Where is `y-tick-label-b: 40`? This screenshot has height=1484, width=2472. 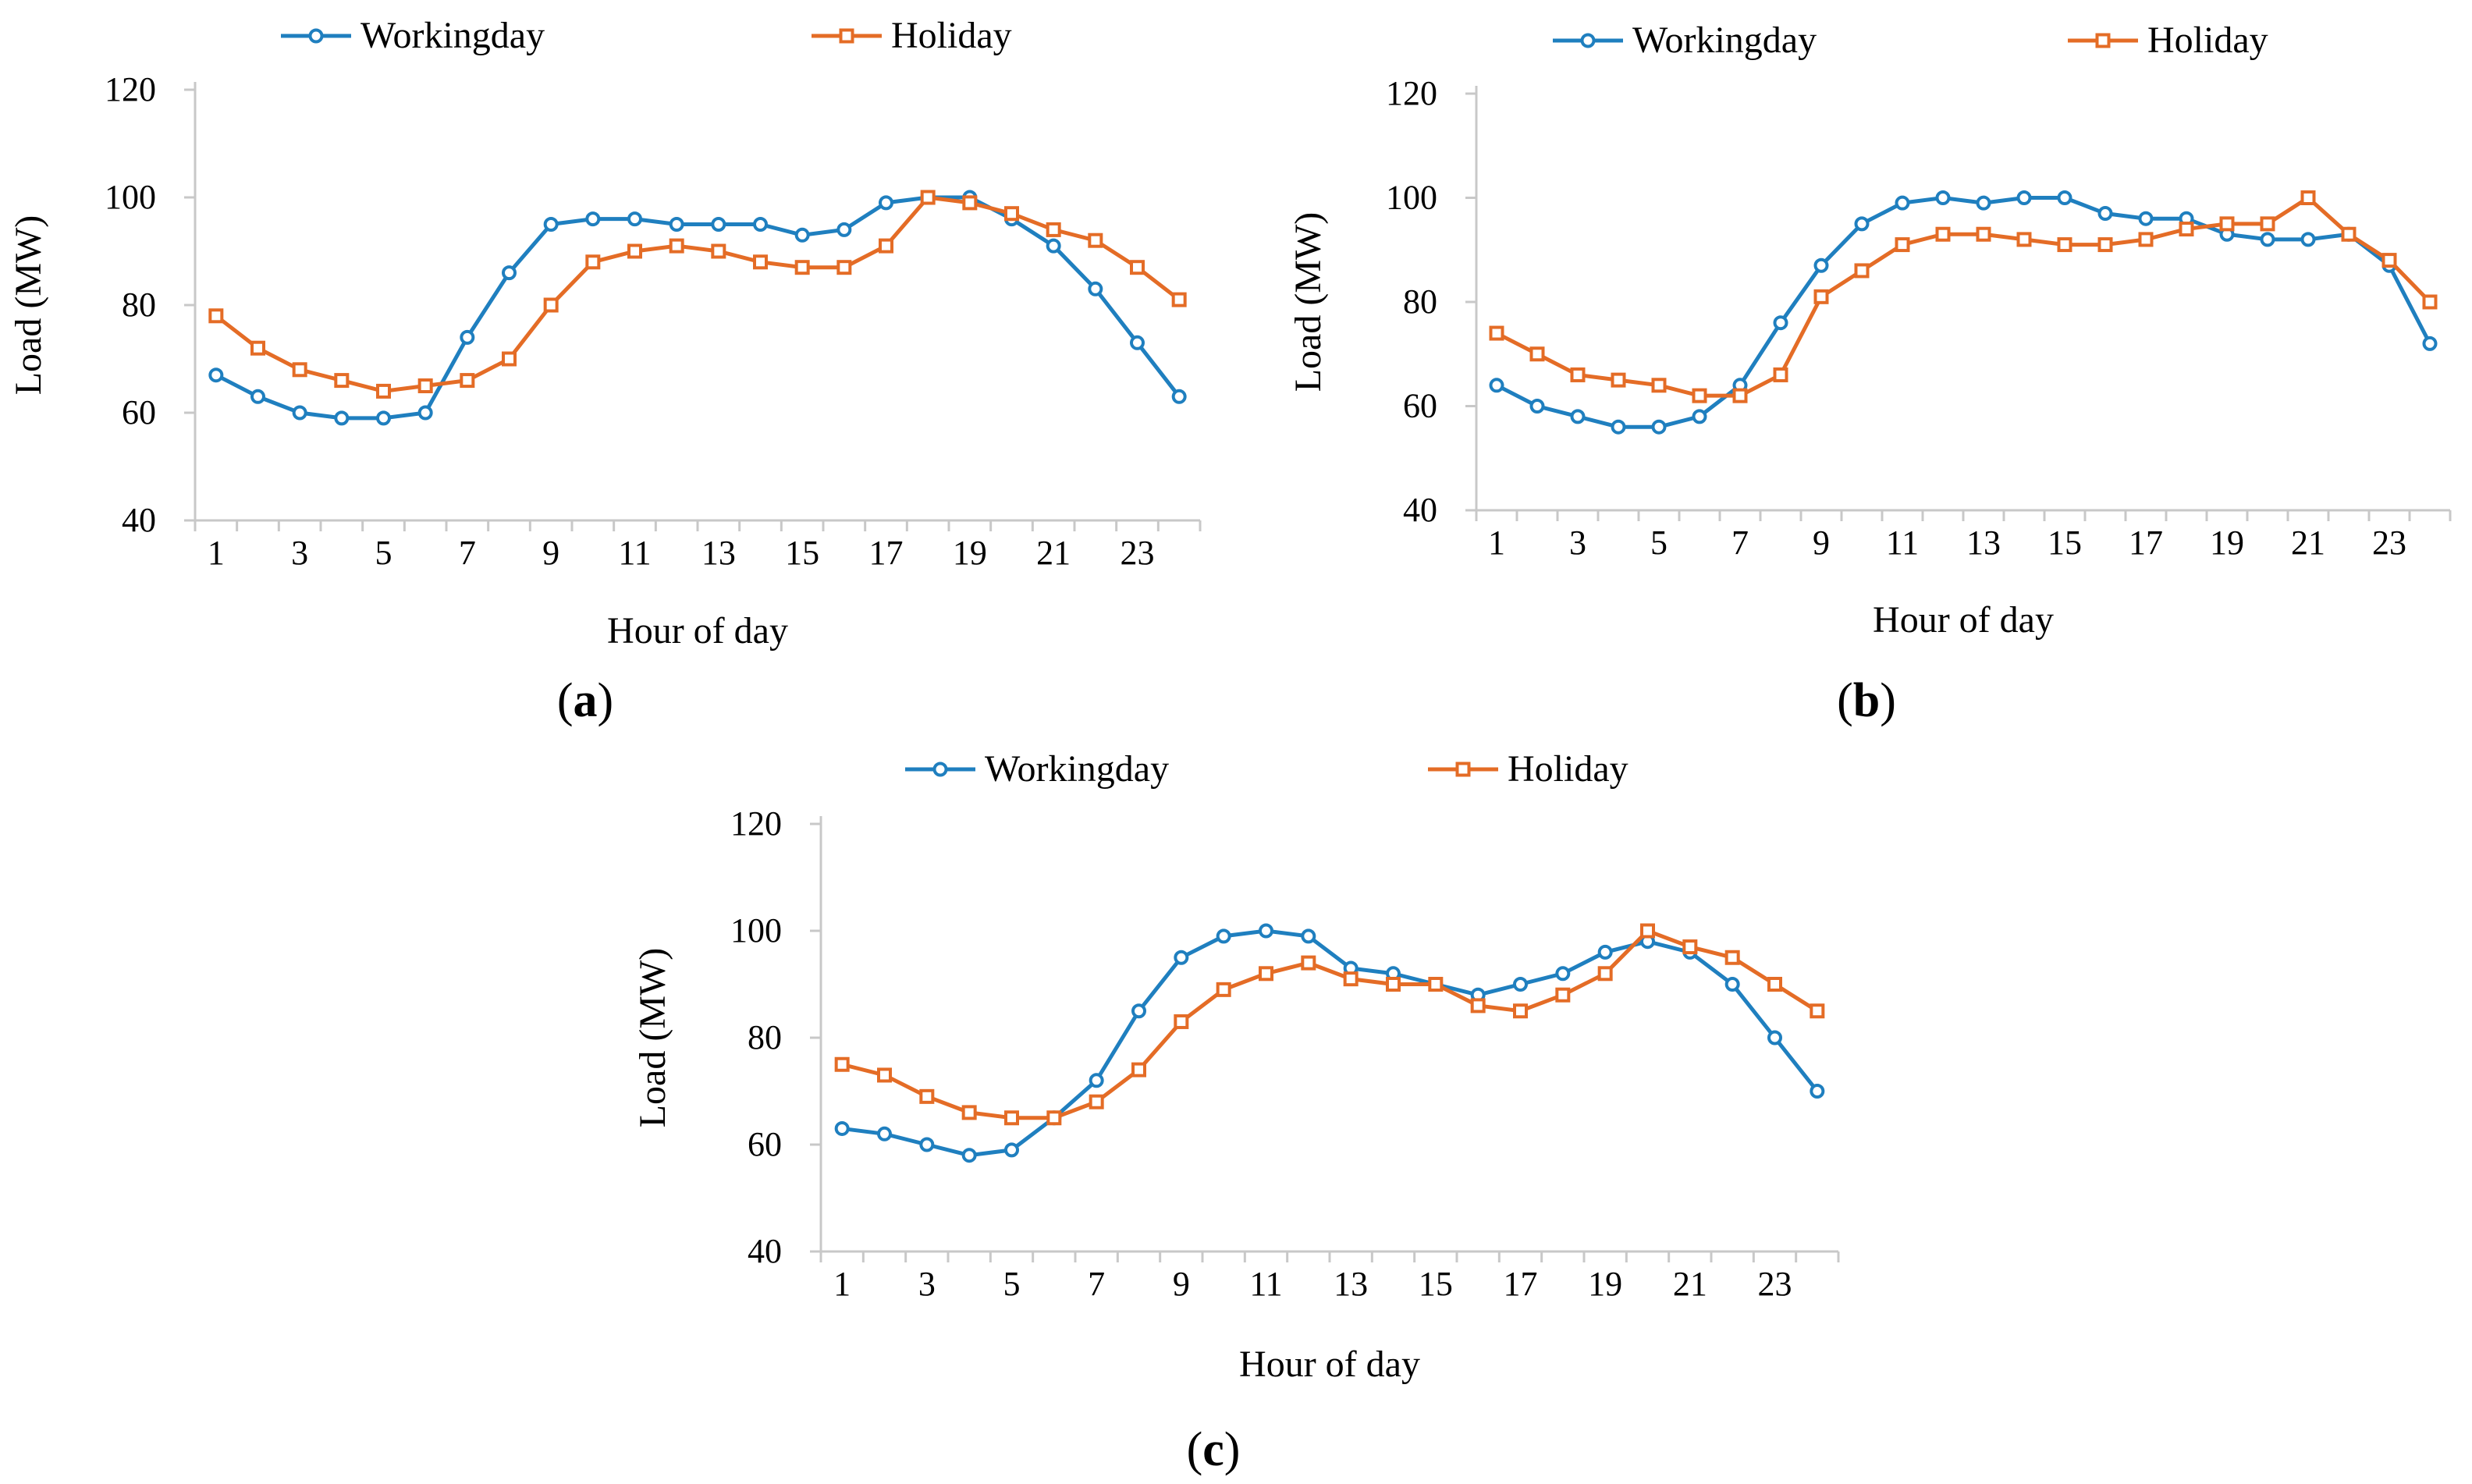
y-tick-label-b: 40 is located at coordinates (1420, 510).